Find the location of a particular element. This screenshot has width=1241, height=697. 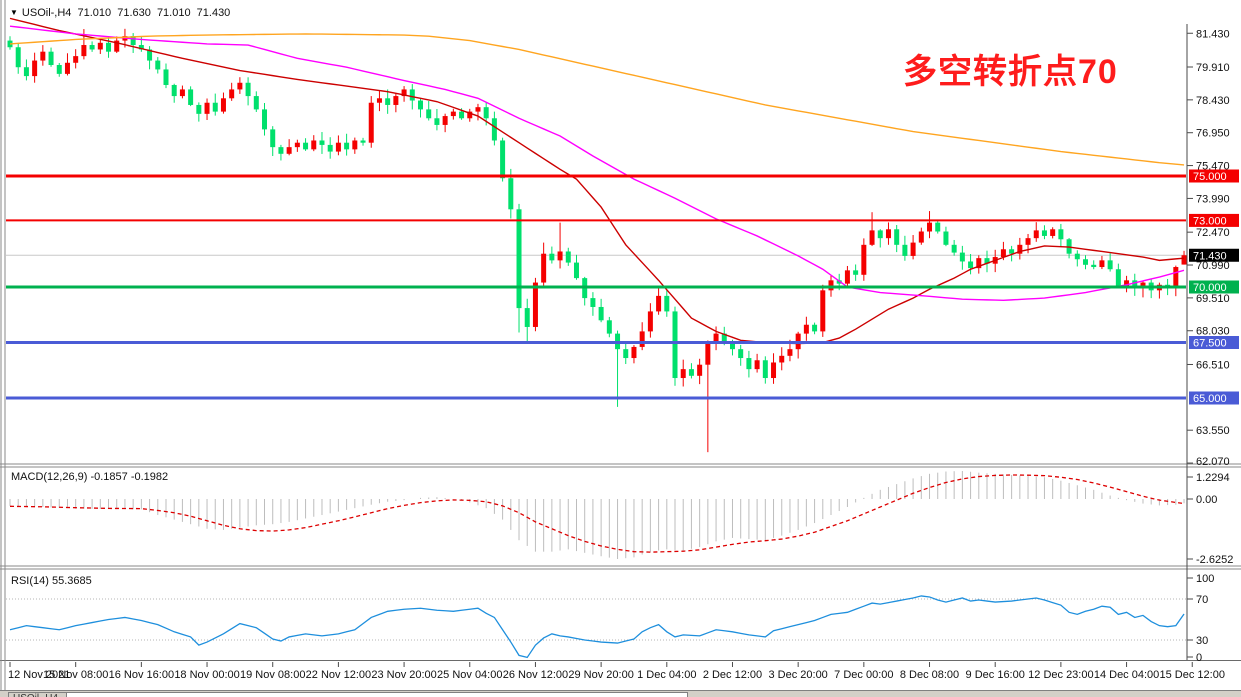

svg-text: 62.070 is located at coordinates (1213, 462).